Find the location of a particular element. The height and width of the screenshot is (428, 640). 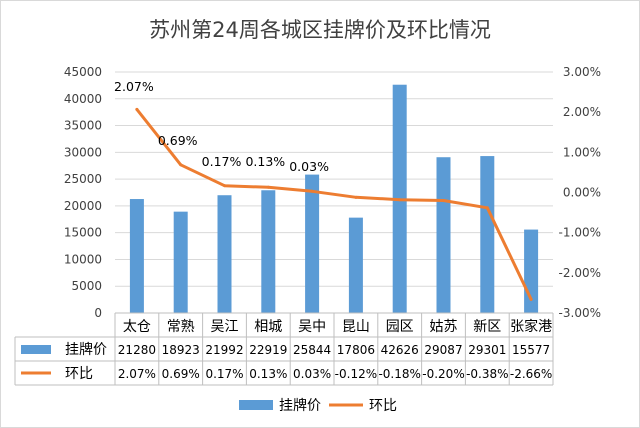

category-label: 张家港 is located at coordinates (531, 326).